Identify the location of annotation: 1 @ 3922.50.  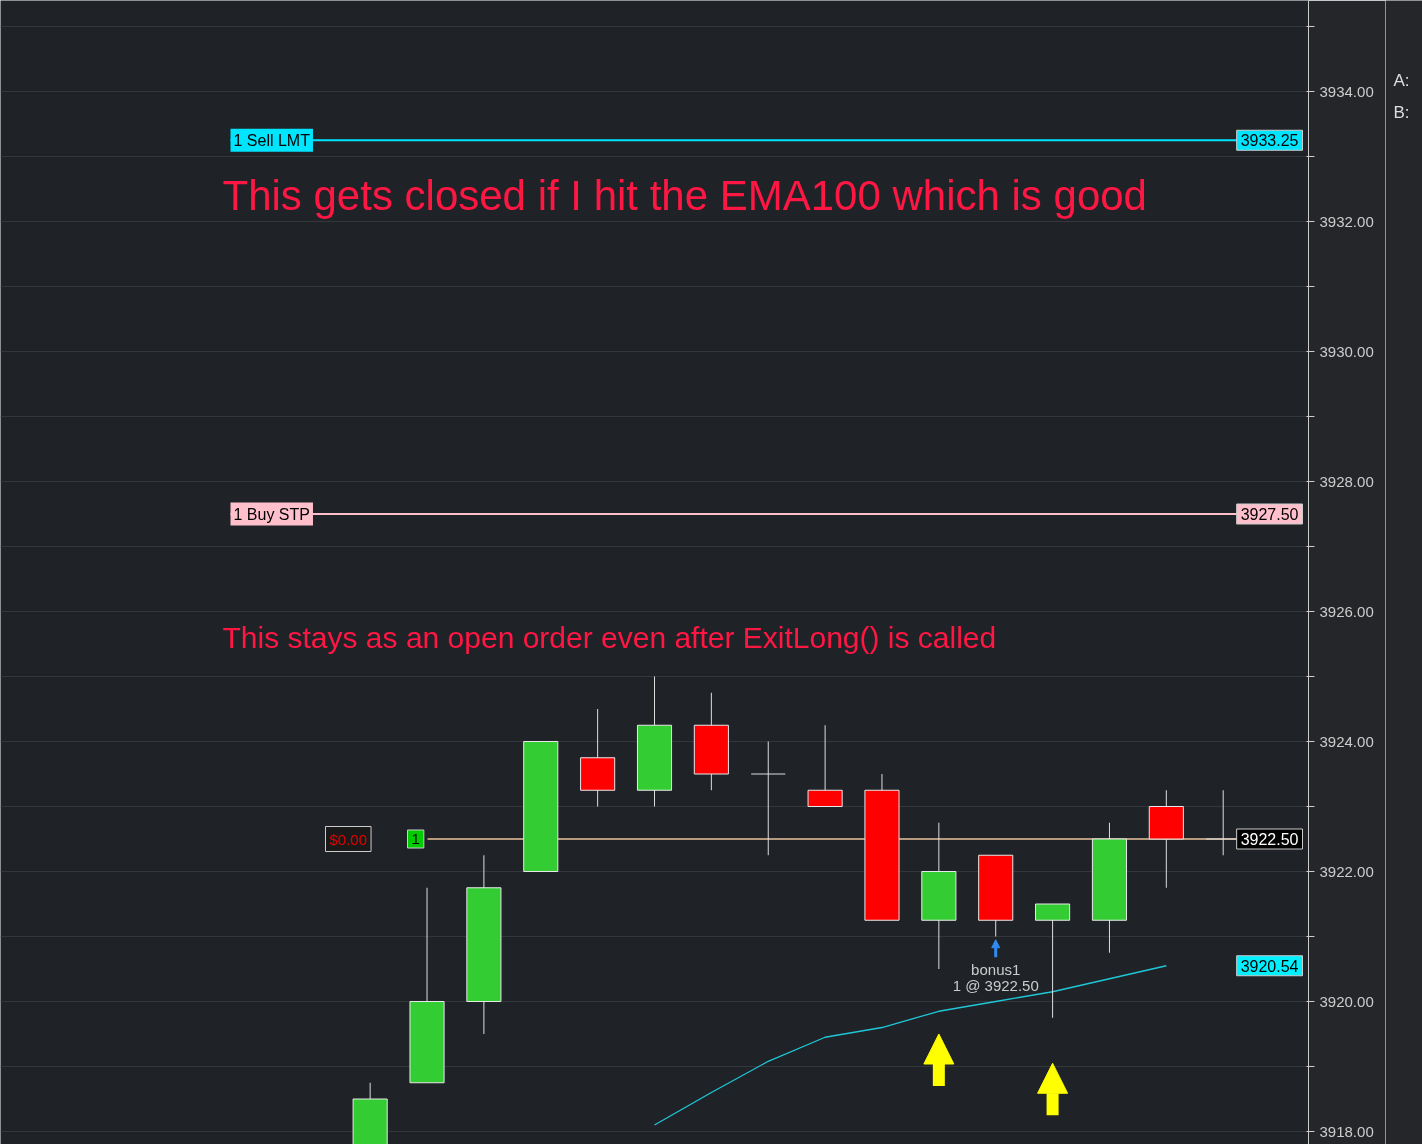
(995, 986).